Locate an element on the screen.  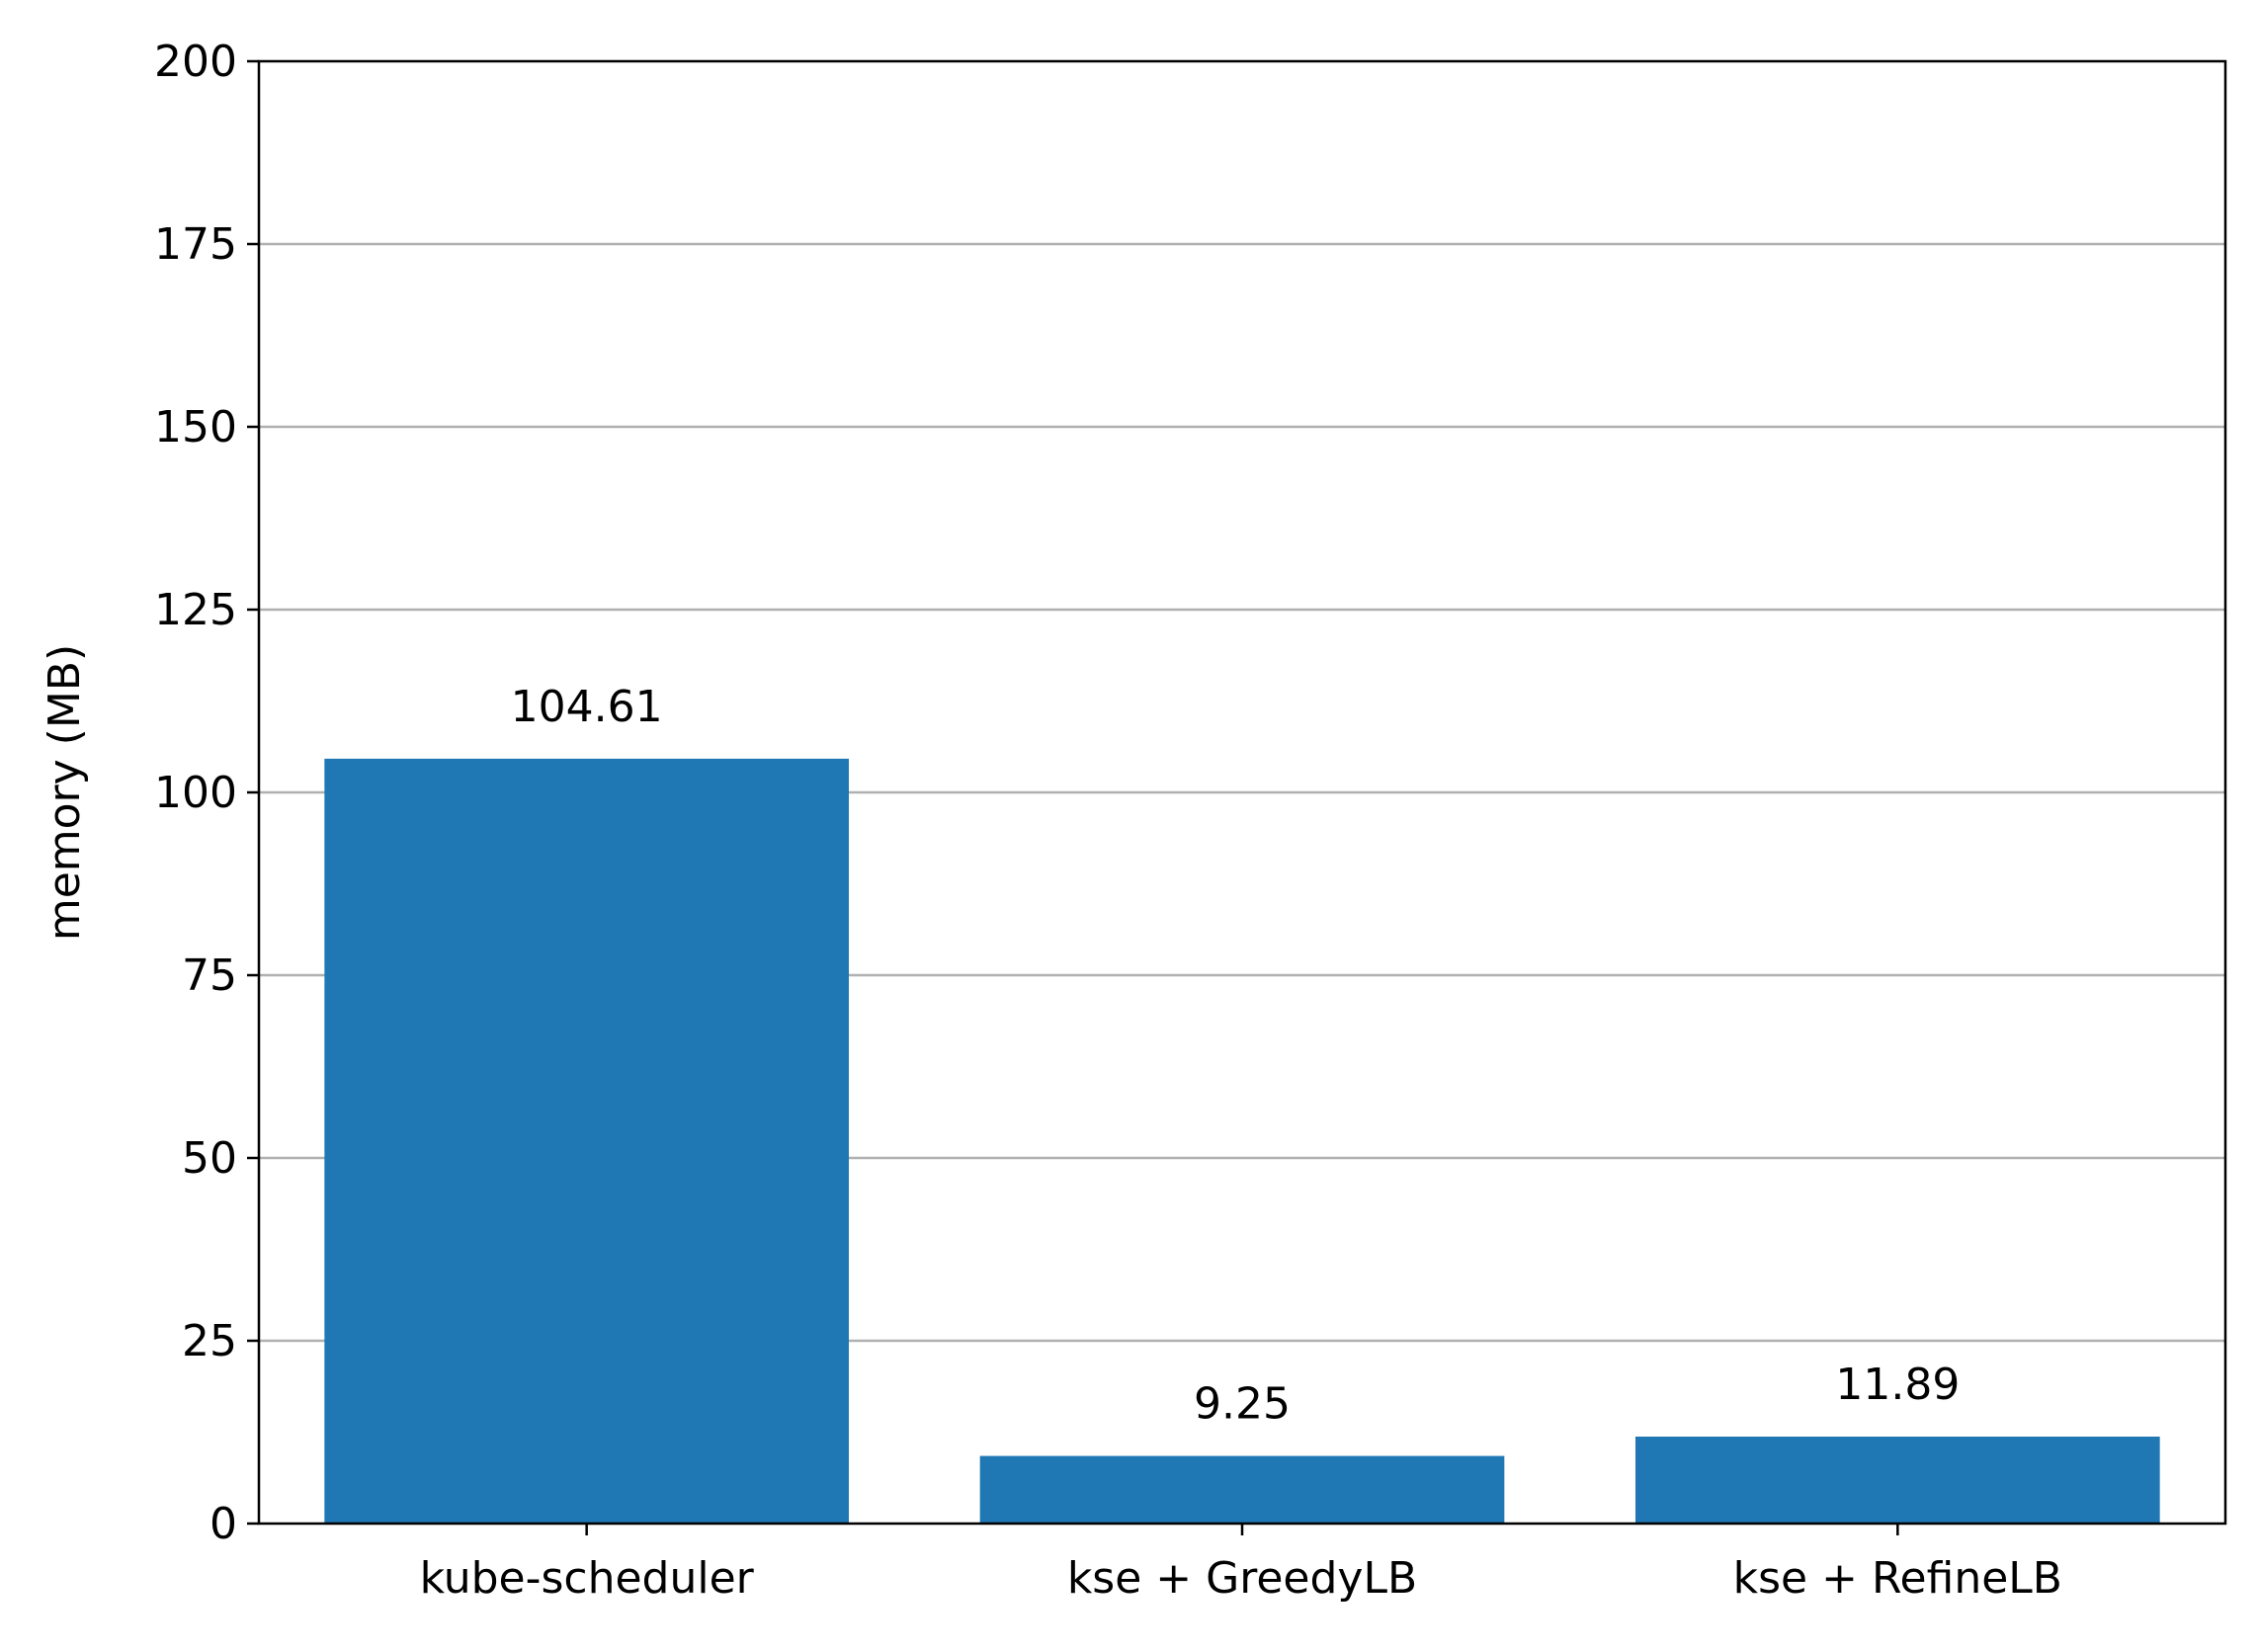
y-axis-ticks: 0 25 50 75 100 125 150 175 200 is located at coordinates (206, 793).